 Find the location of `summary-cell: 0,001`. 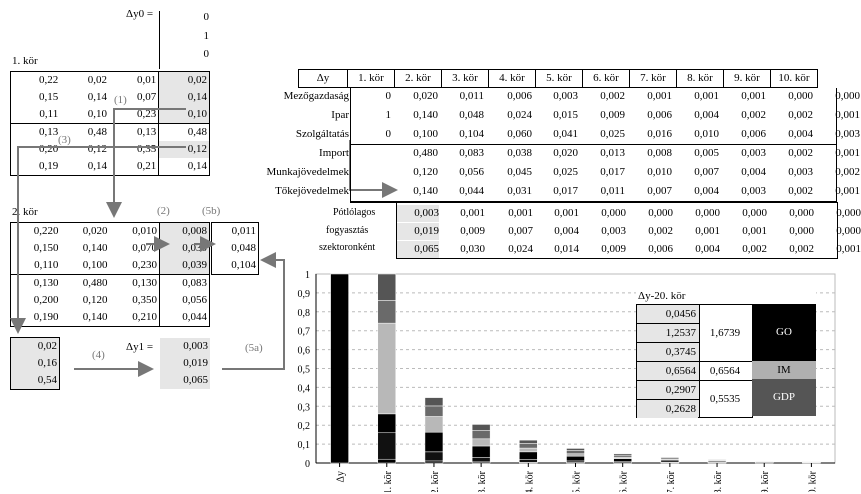

summary-cell: 0,001 is located at coordinates (847, 191).